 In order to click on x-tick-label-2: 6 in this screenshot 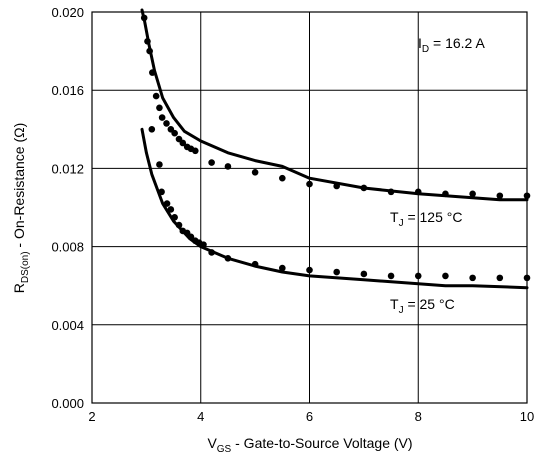, I will do `click(309, 416)`.